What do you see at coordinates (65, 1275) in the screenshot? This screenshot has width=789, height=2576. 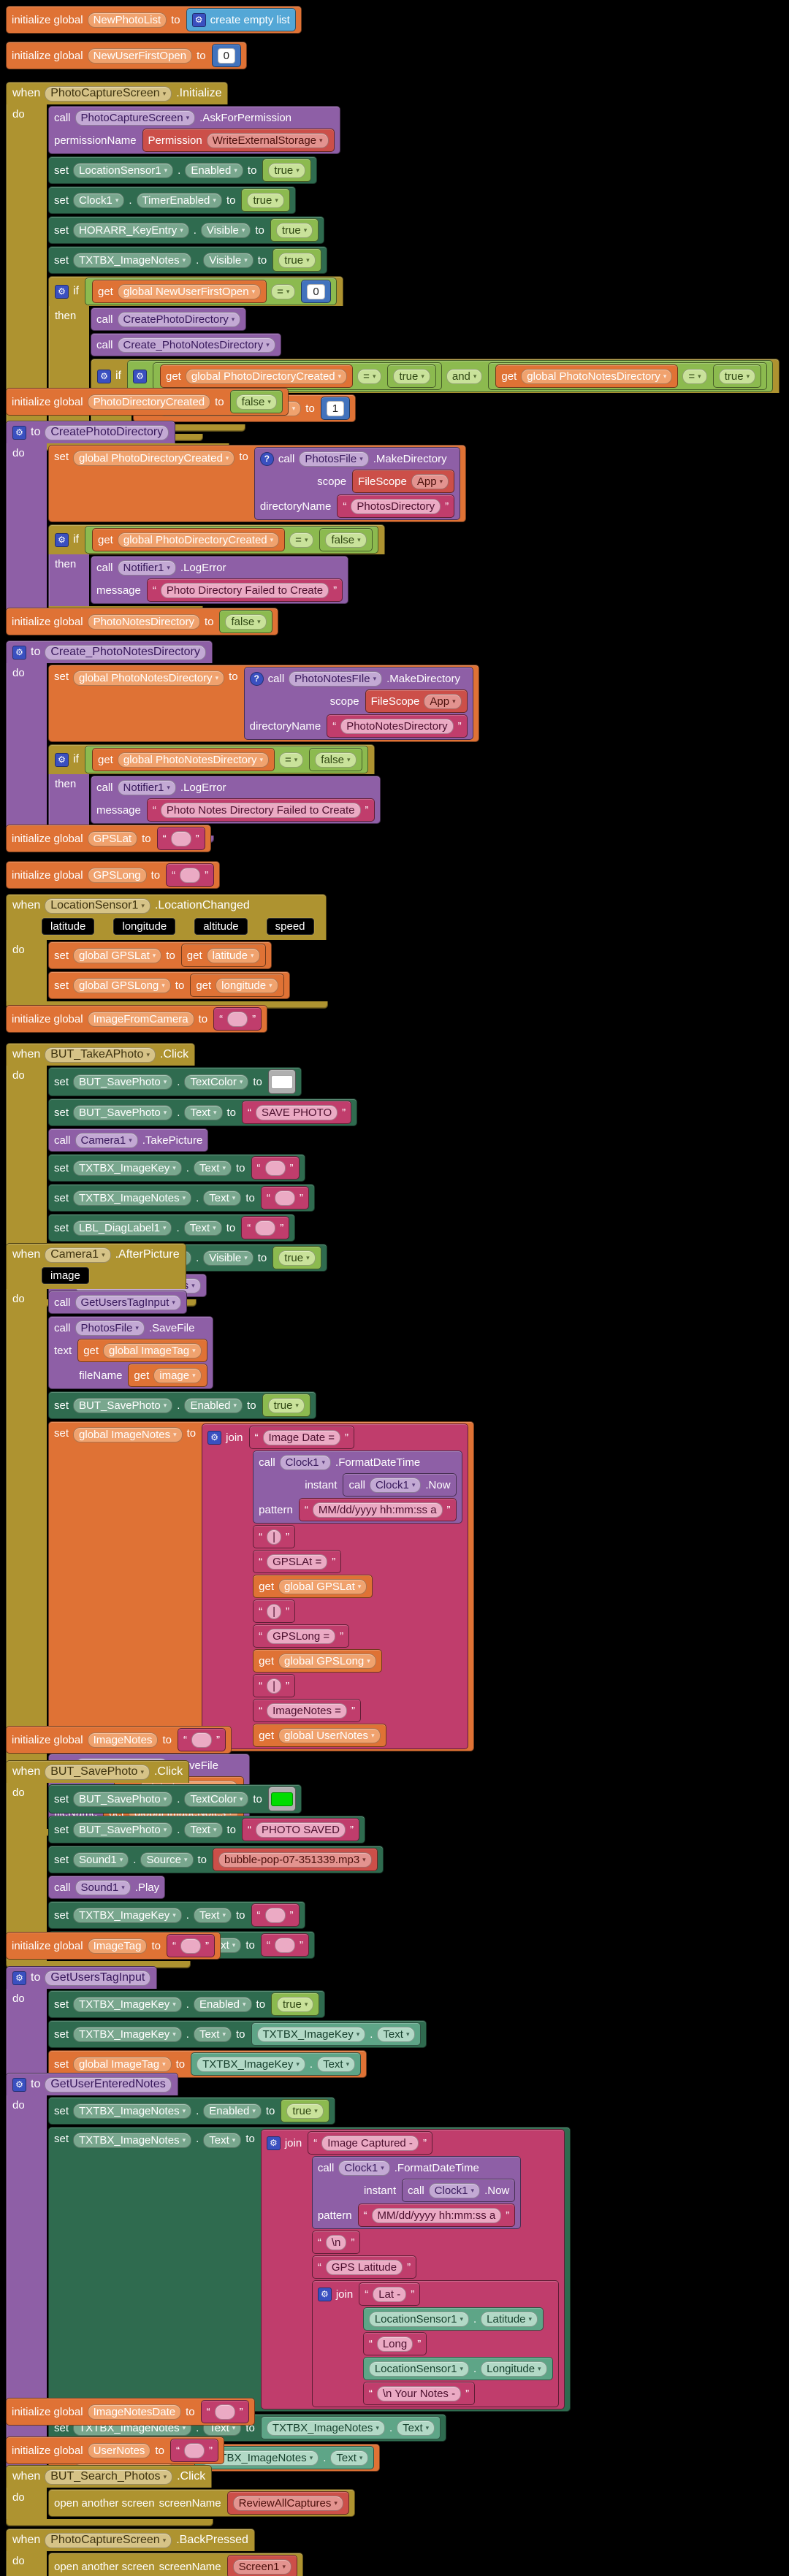 I see `event-parameter: image` at bounding box center [65, 1275].